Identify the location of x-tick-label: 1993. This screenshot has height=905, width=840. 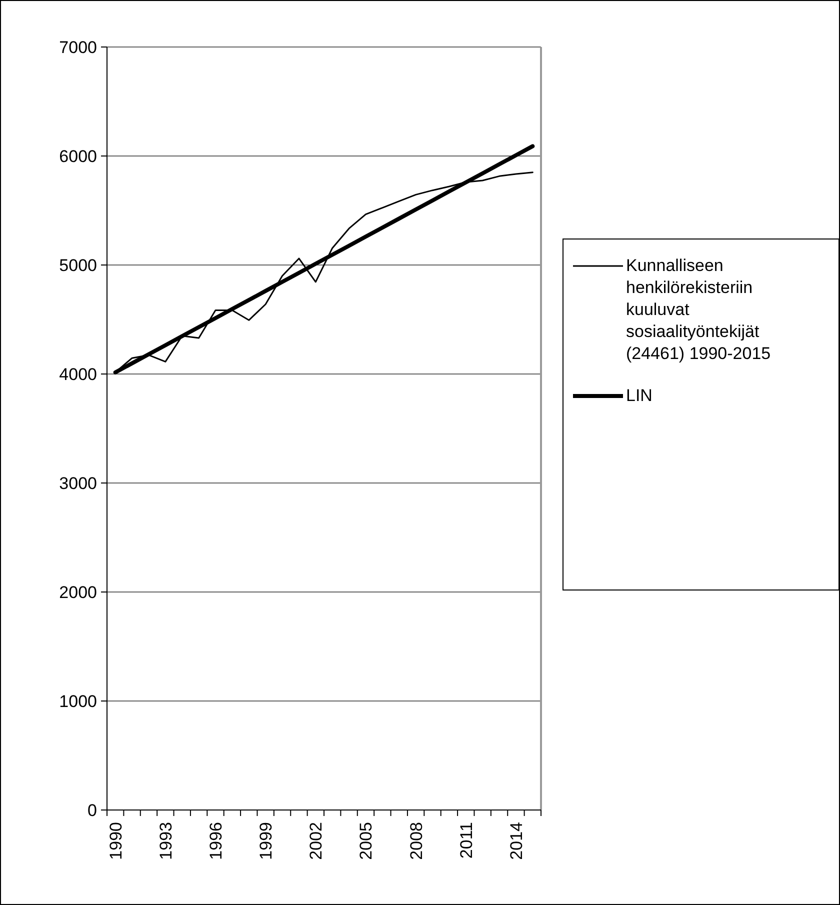
(166, 841).